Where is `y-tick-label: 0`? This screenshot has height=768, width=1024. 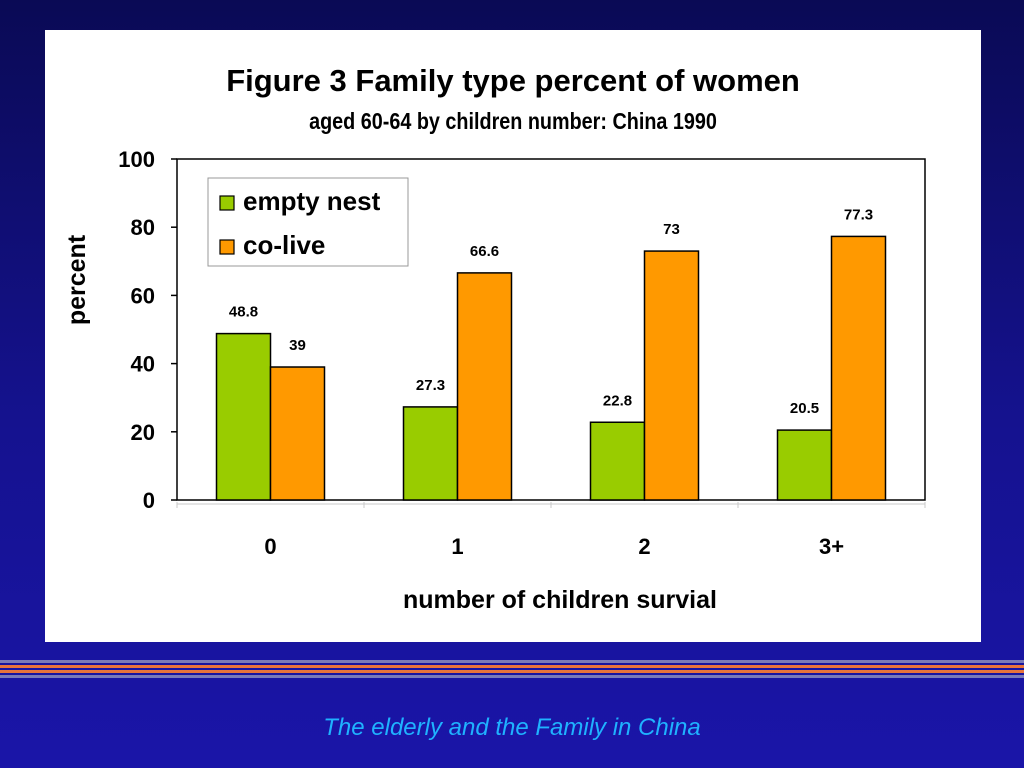
y-tick-label: 0 is located at coordinates (149, 500).